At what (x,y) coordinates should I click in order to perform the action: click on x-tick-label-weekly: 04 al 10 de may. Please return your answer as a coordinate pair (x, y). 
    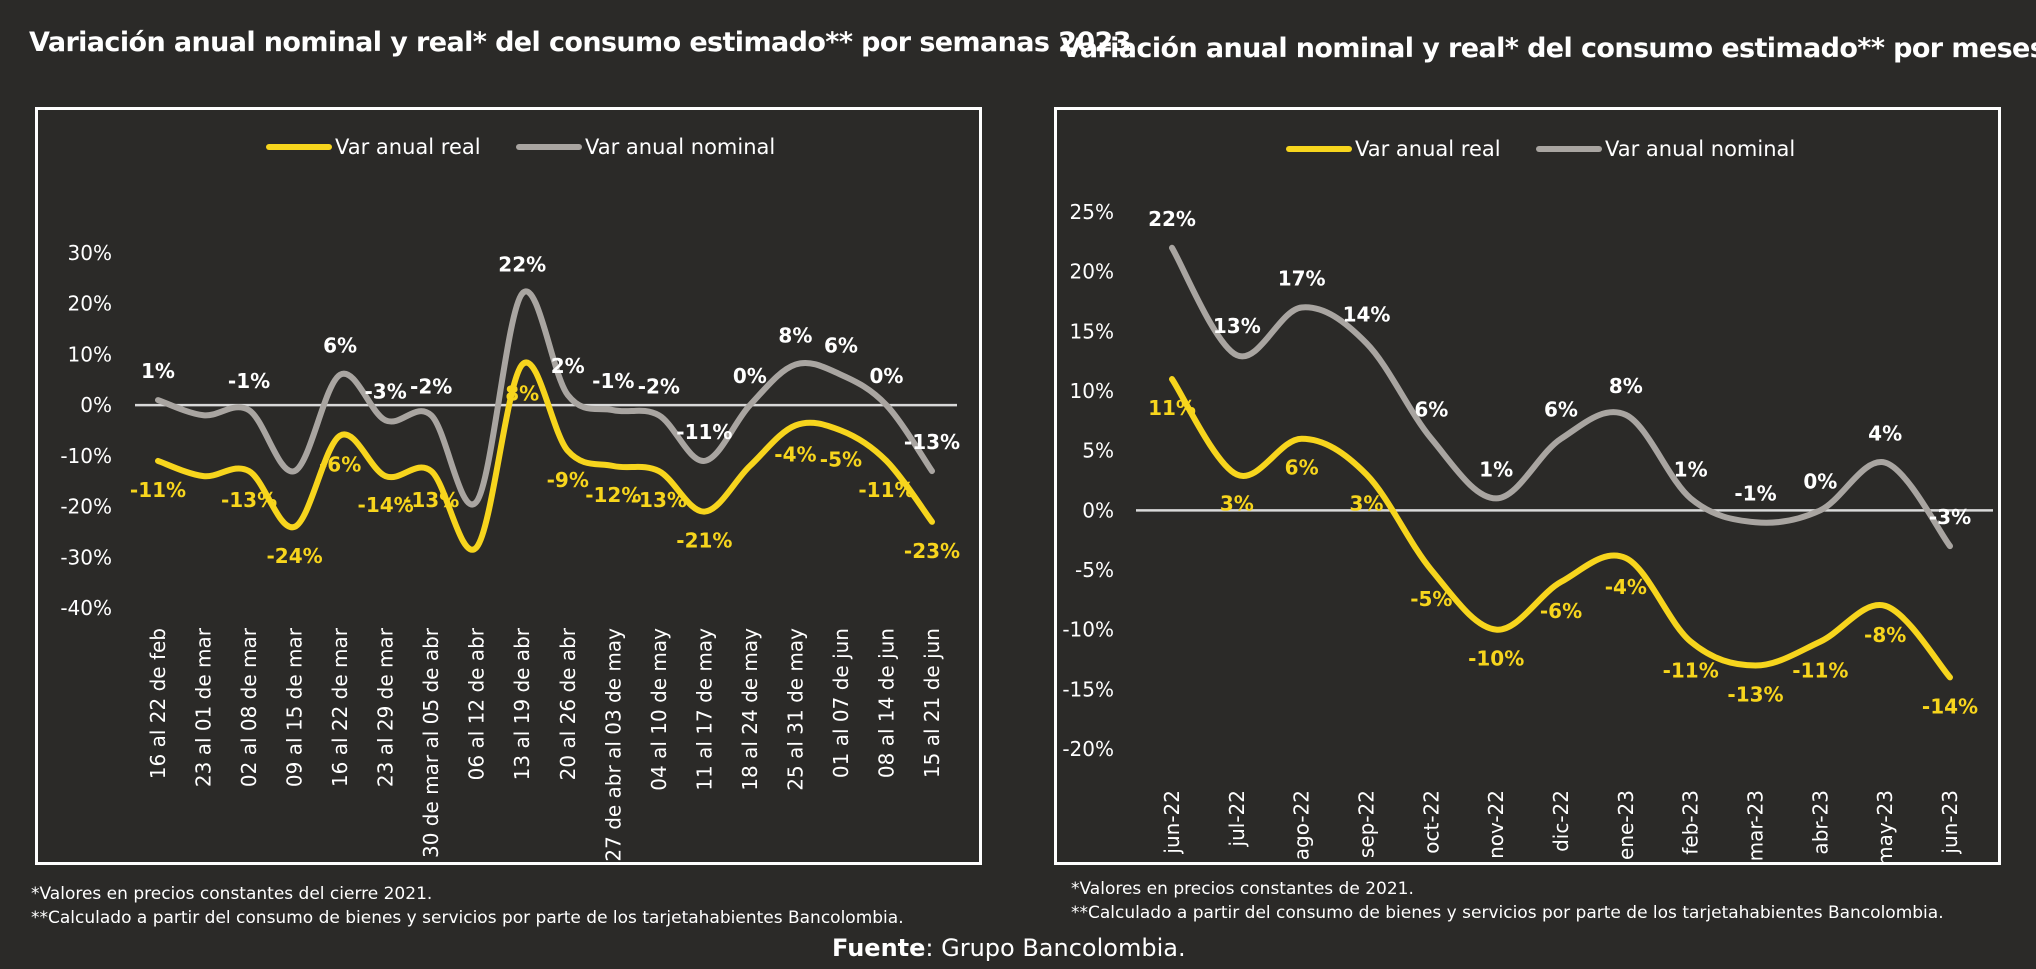
    Looking at the image, I should click on (659, 709).